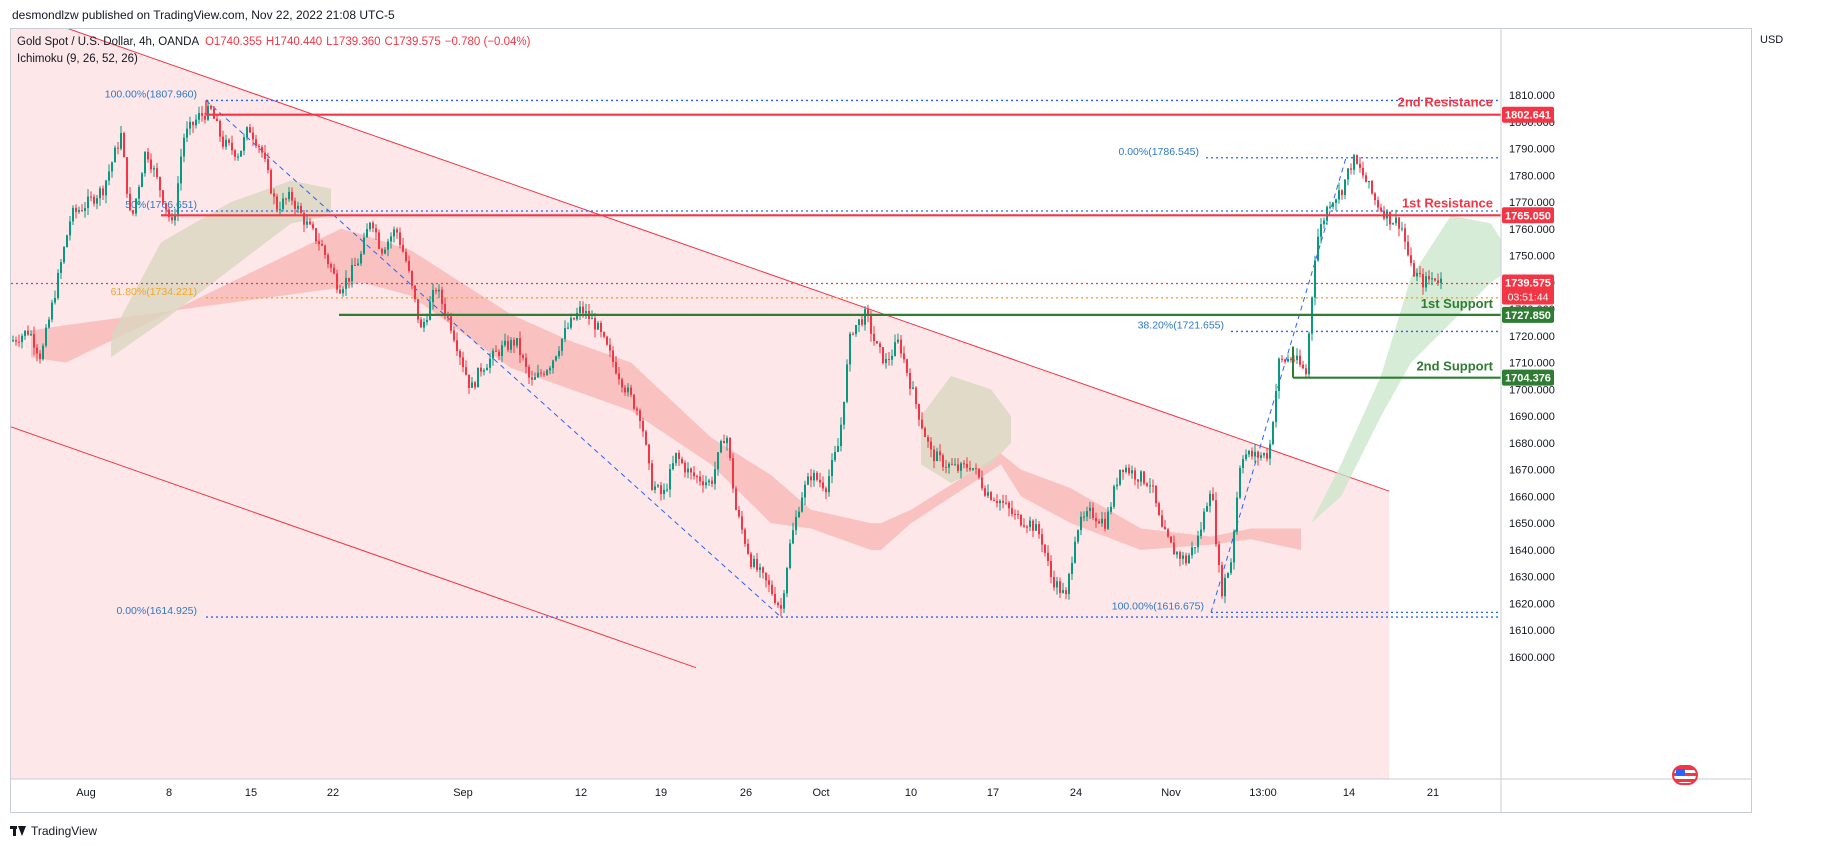  Describe the element at coordinates (233, 42) in the screenshot. I see `ohlc-open: O1740.355` at that location.